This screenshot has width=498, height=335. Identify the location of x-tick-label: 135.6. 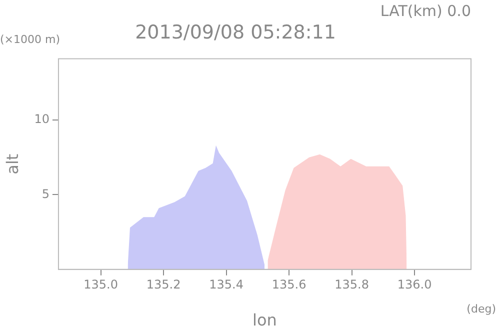
(289, 285).